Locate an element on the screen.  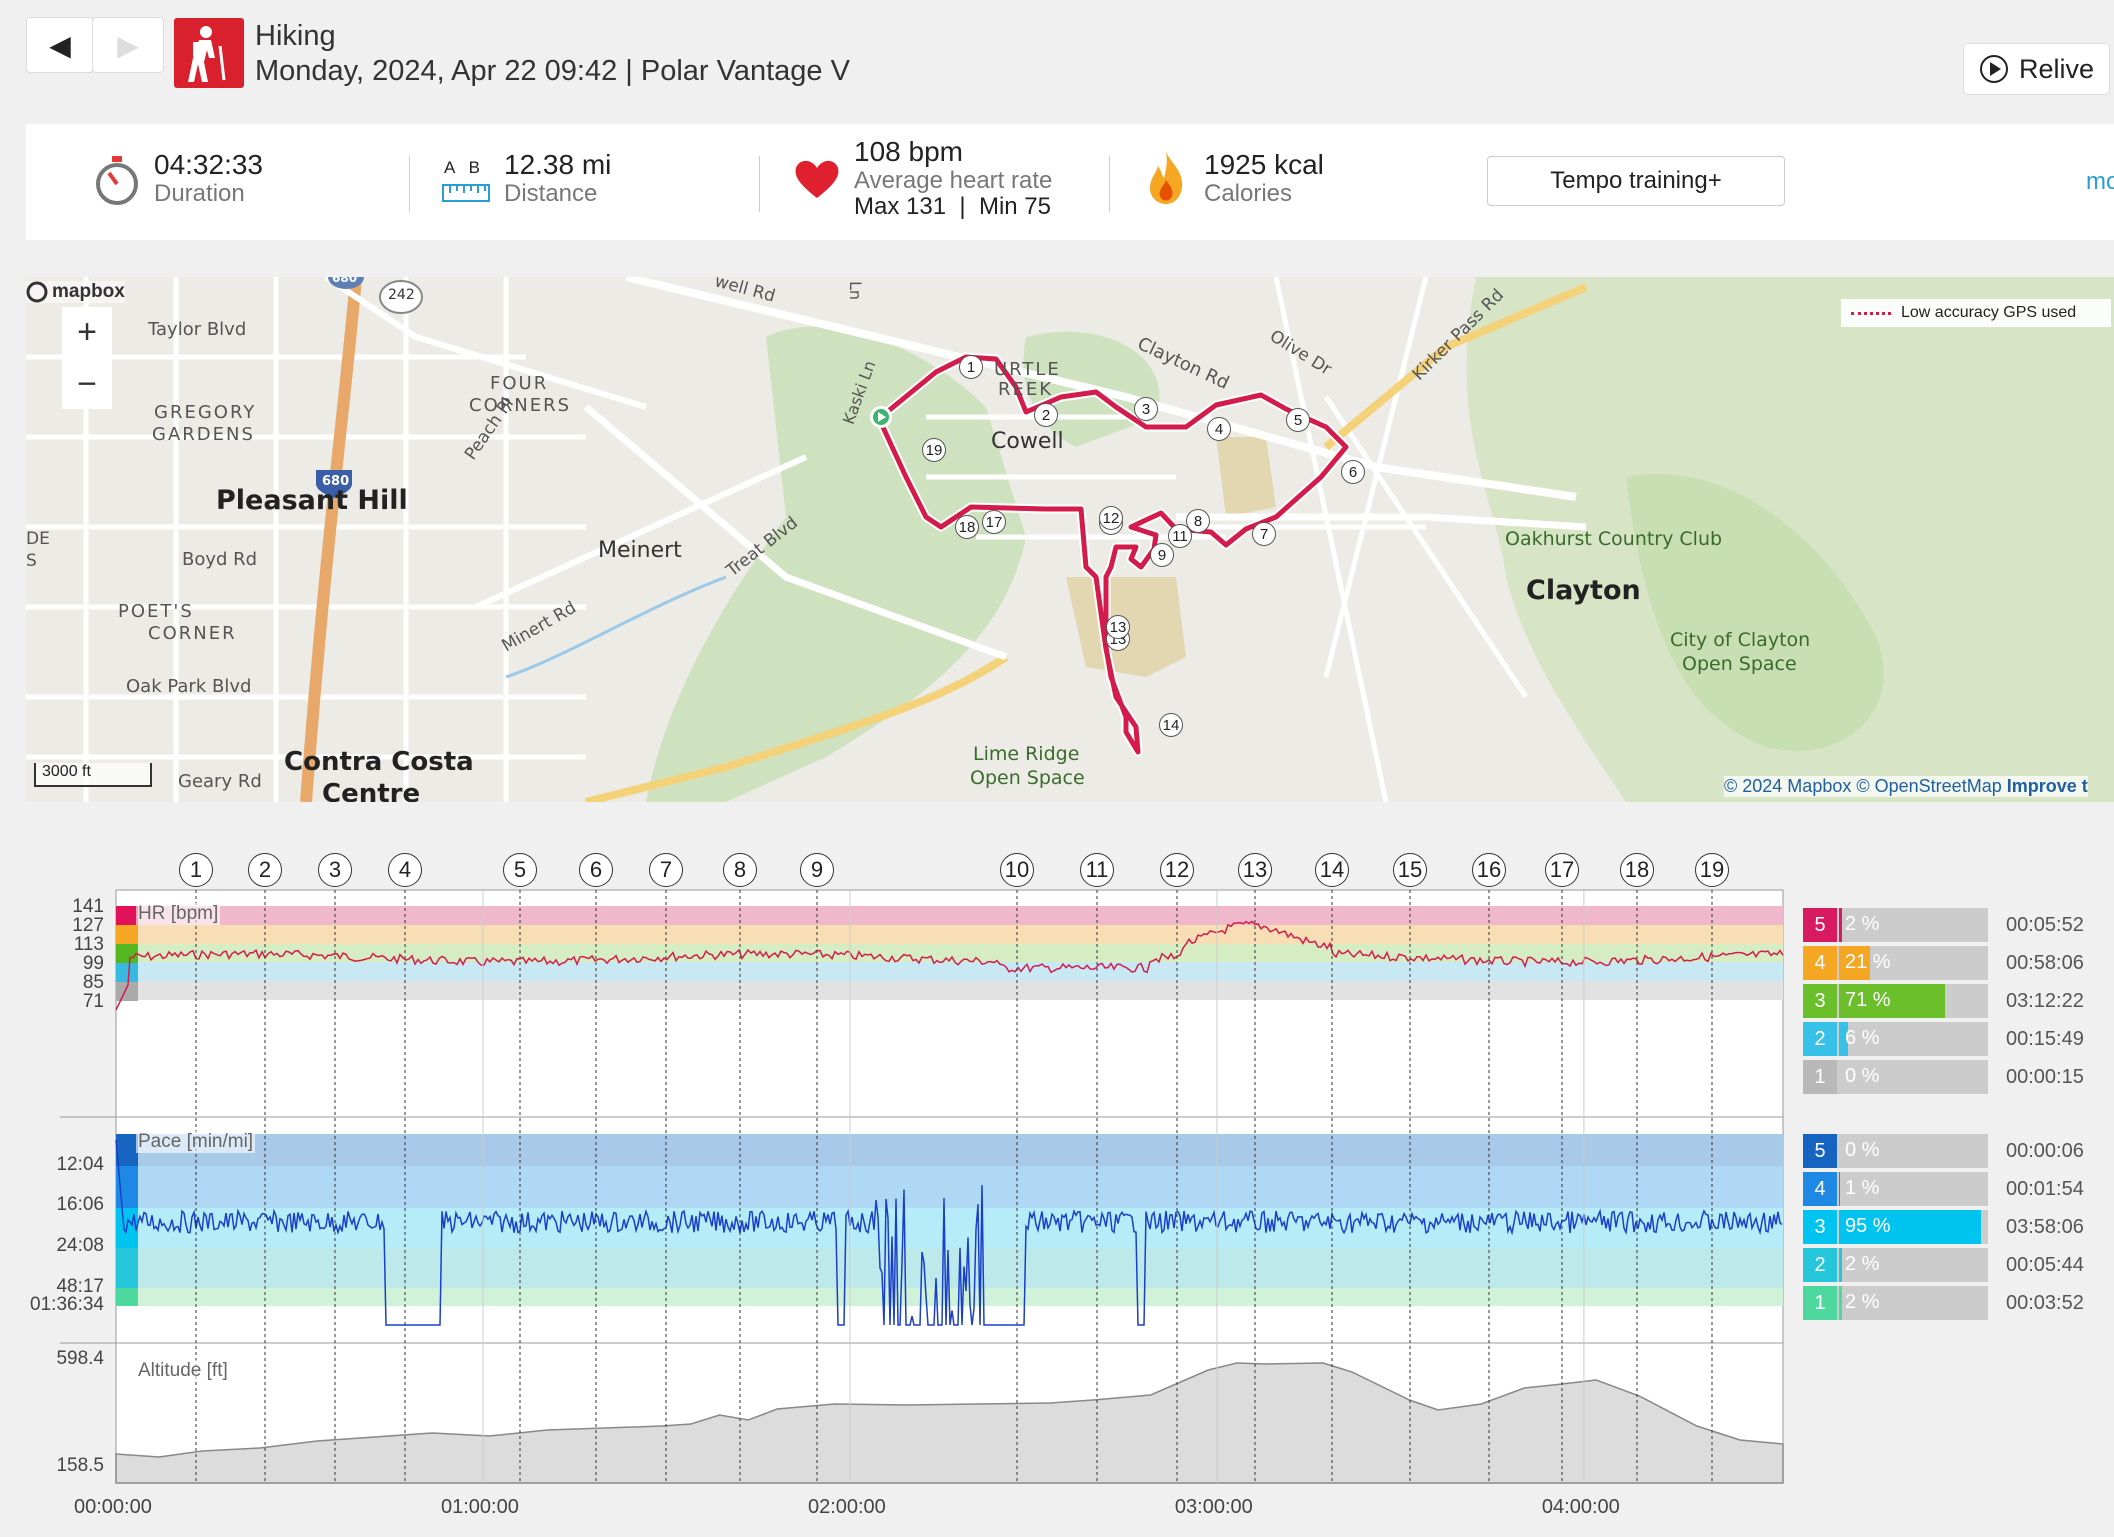
zone-row: 4 1 % 00:01:54 is located at coordinates (1943, 1189).